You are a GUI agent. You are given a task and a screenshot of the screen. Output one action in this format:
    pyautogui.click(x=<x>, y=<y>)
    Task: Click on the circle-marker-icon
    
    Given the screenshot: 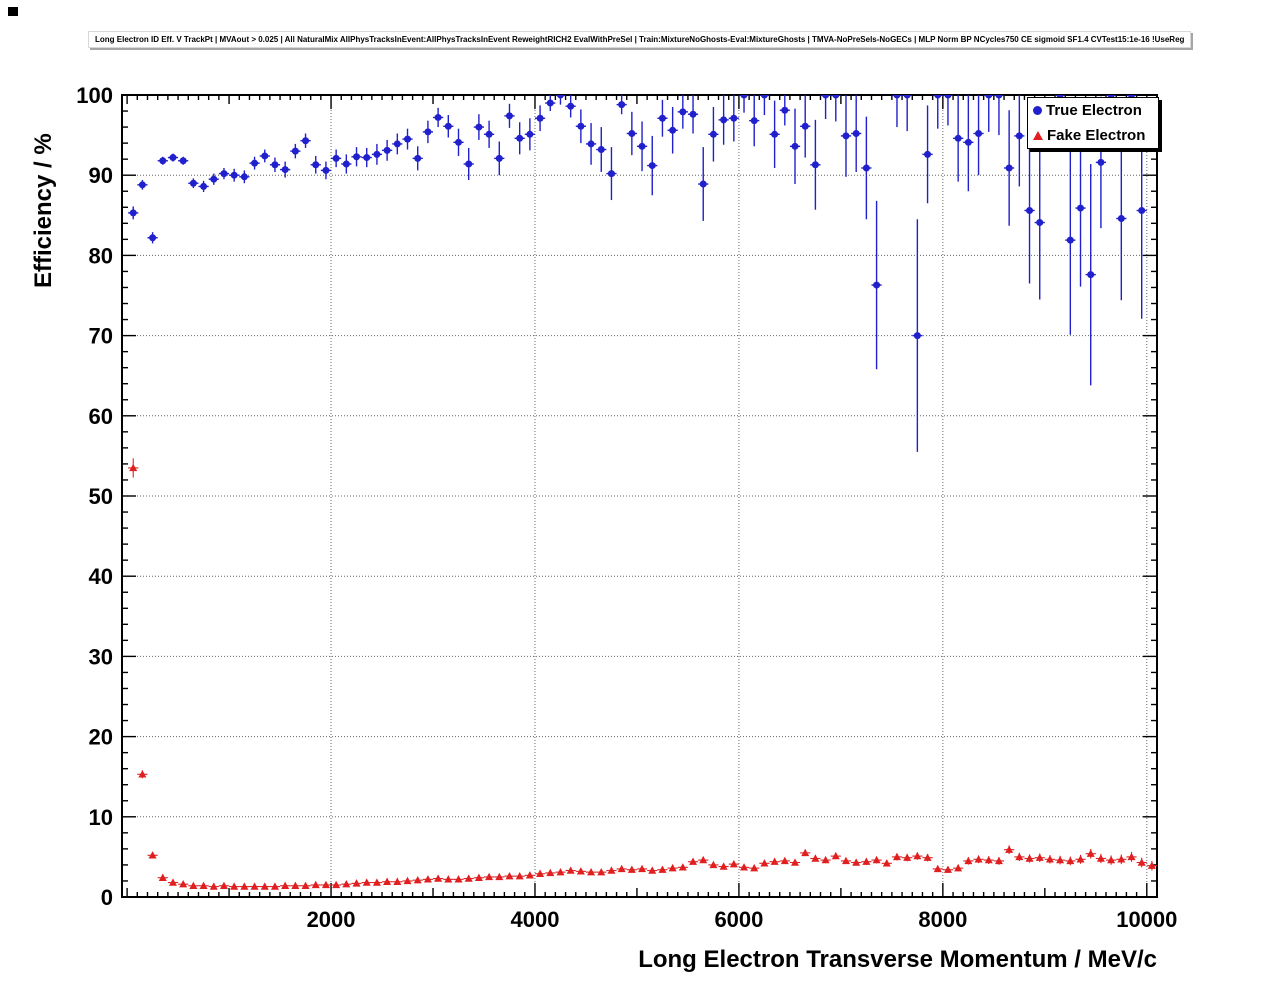 What is the action you would take?
    pyautogui.click(x=1037, y=110)
    